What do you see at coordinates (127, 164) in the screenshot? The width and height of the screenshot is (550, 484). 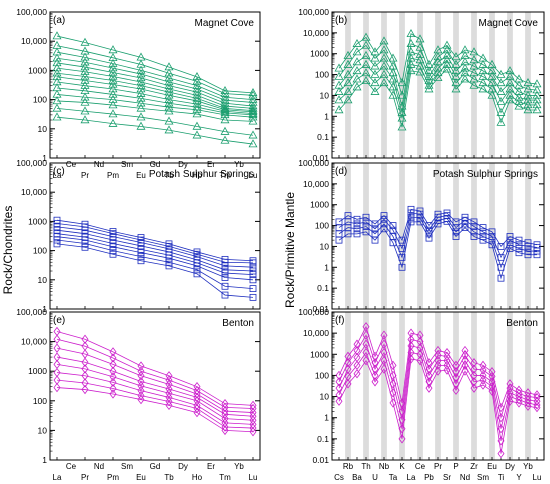 I see `x-tick-label: Sm` at bounding box center [127, 164].